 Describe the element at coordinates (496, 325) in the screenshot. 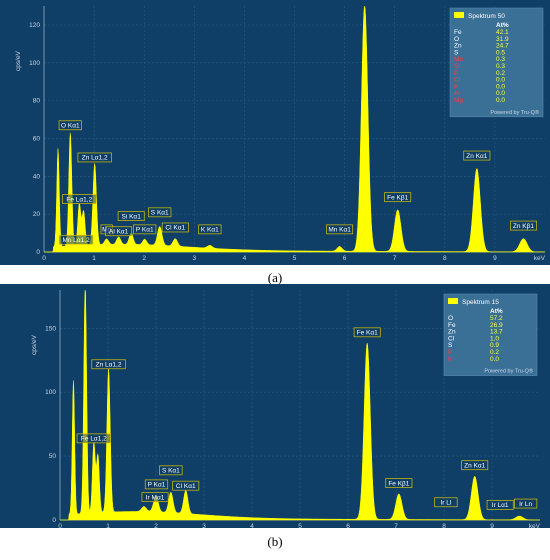

I see `legend-element-value: 26.9` at that location.